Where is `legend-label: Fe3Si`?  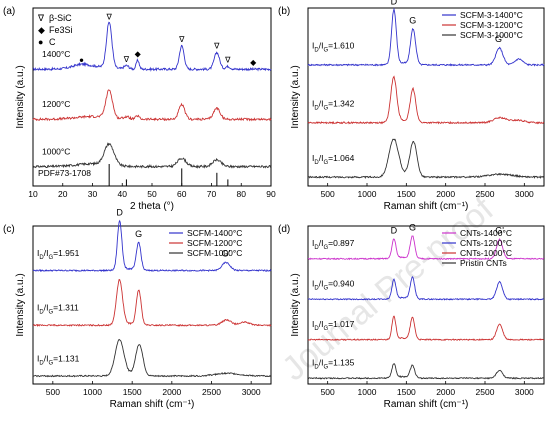
legend-label: Fe3Si is located at coordinates (61, 30).